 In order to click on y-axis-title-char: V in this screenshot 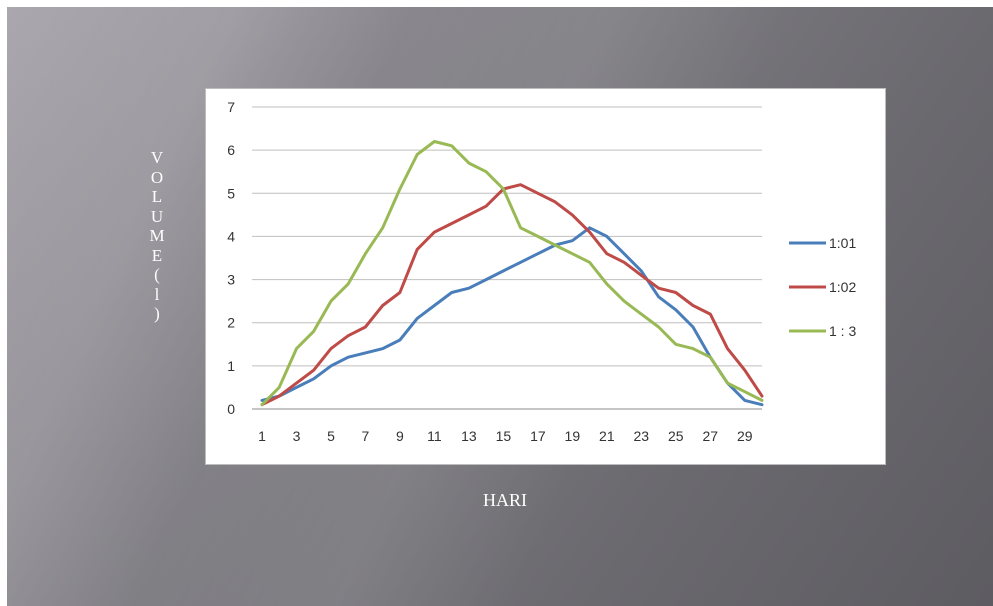, I will do `click(157, 157)`.